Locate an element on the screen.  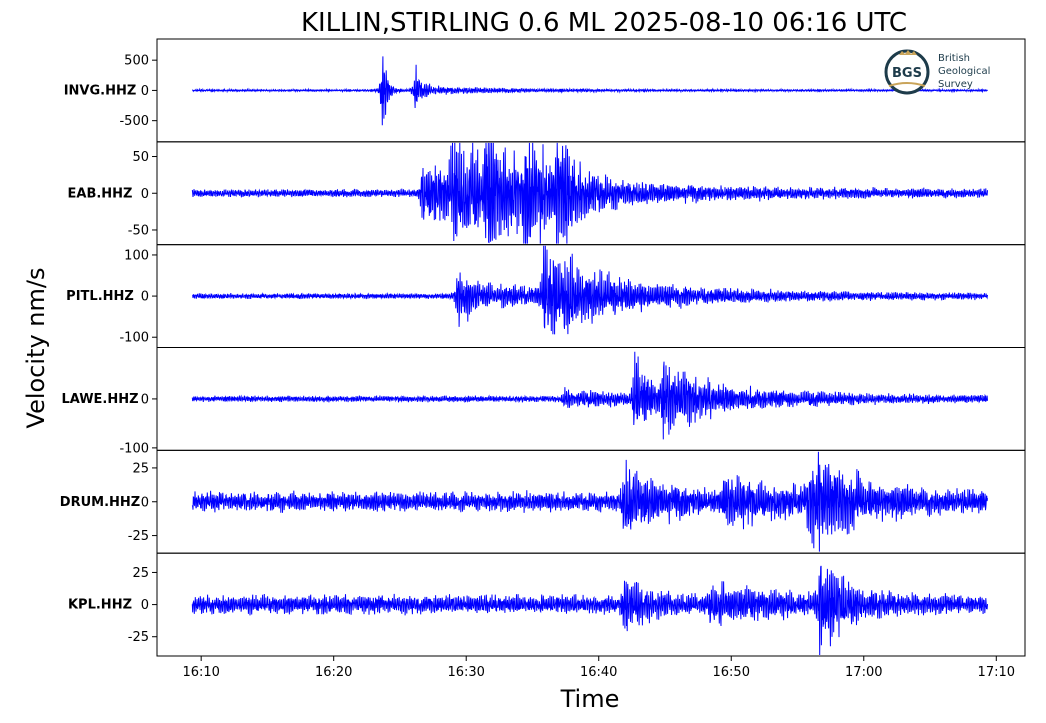
trace-panel-lawe.hhz: LAWE.HHZ 0 -100 is located at coordinates (543, 401).